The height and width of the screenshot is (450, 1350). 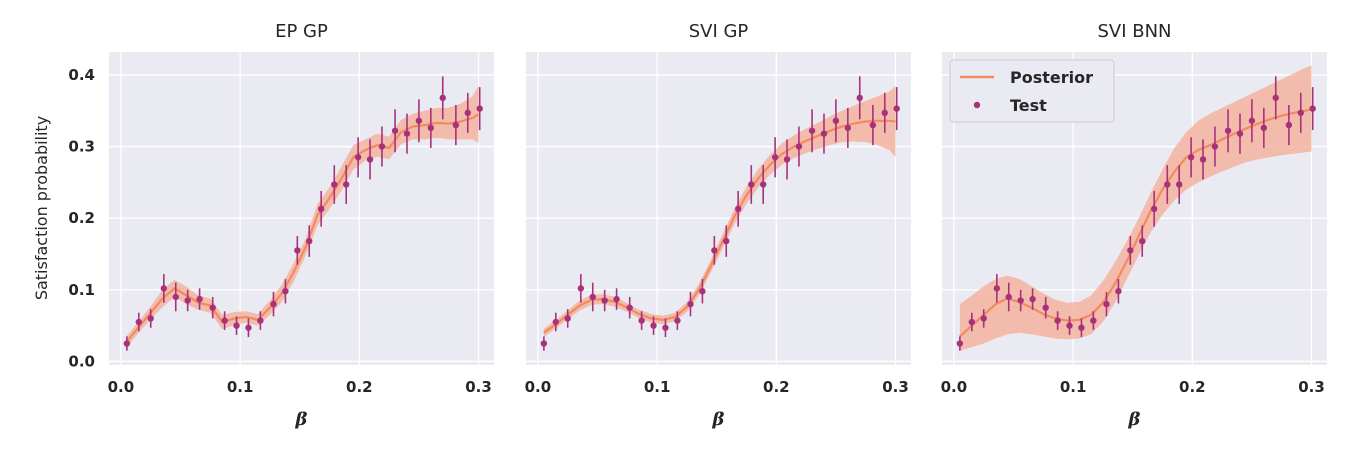 What do you see at coordinates (301, 31) in the screenshot?
I see `panel-title: EP GP` at bounding box center [301, 31].